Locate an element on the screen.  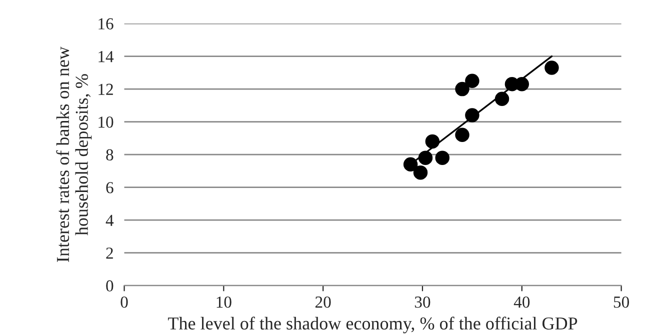
x-tick-label: 20 is located at coordinates (323, 302).